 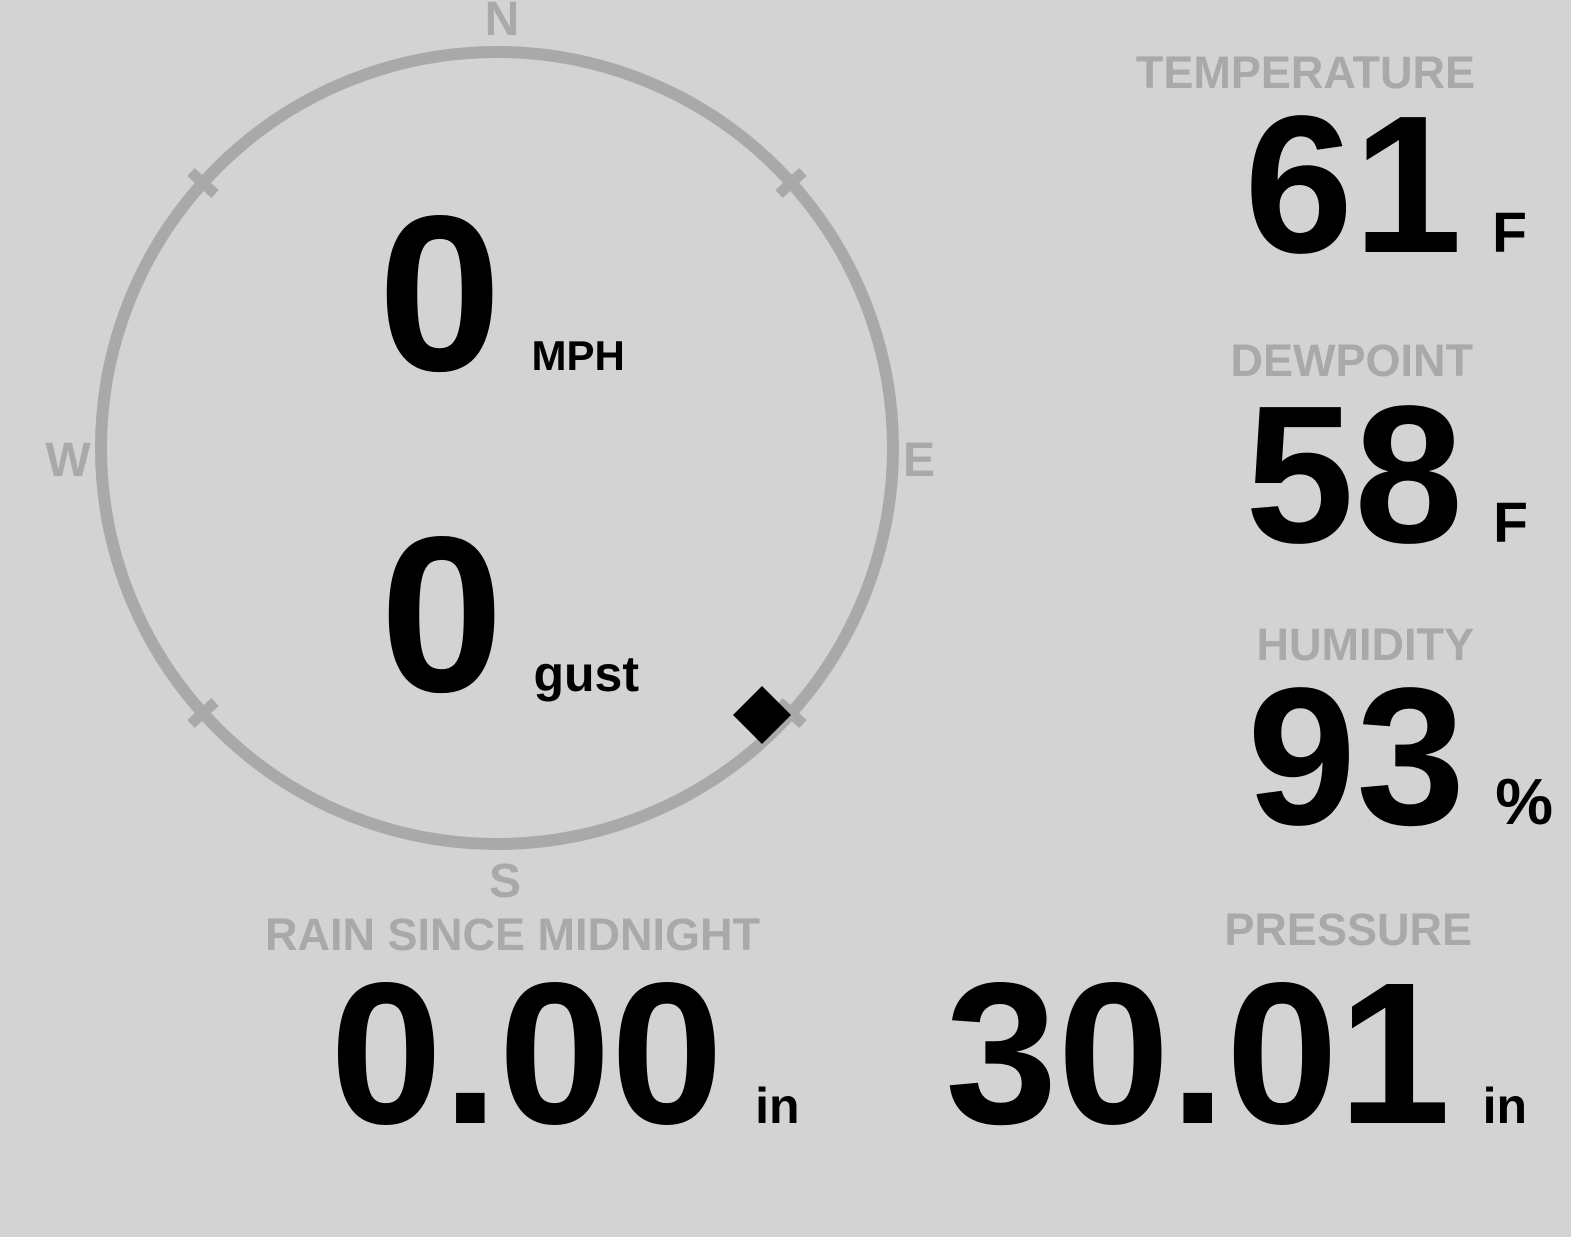 I want to click on compass-label-east: E, so click(x=919, y=460).